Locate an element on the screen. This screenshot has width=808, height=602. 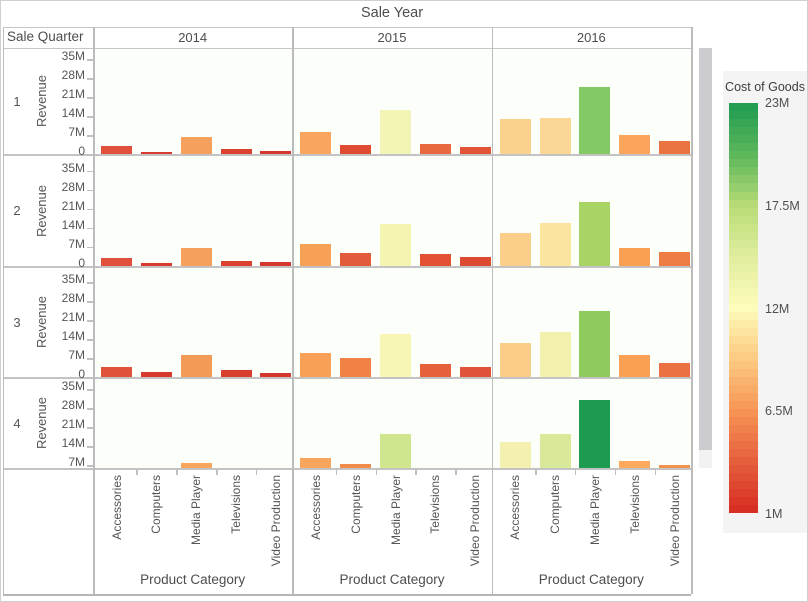
x-axis-line is located at coordinates (347, 469).